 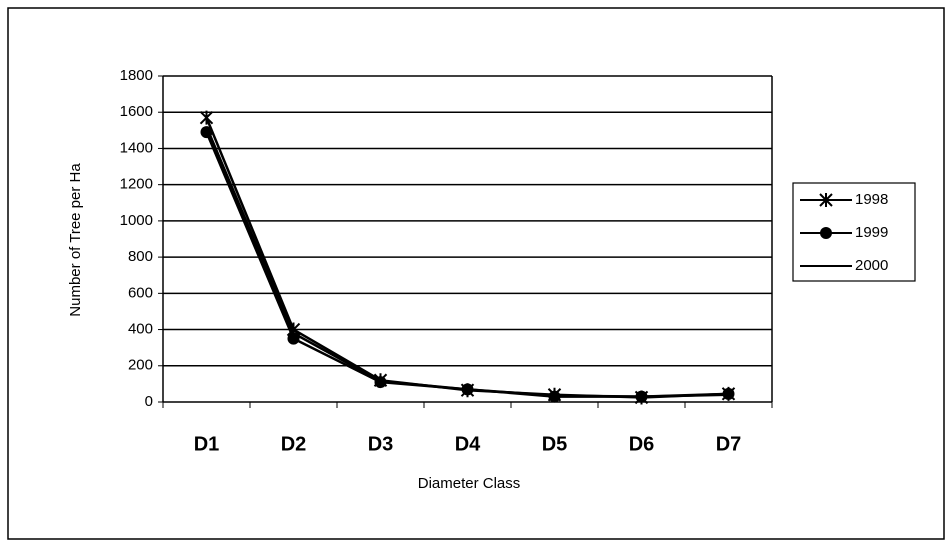 What do you see at coordinates (294, 444) in the screenshot?
I see `x-tick-label: D2` at bounding box center [294, 444].